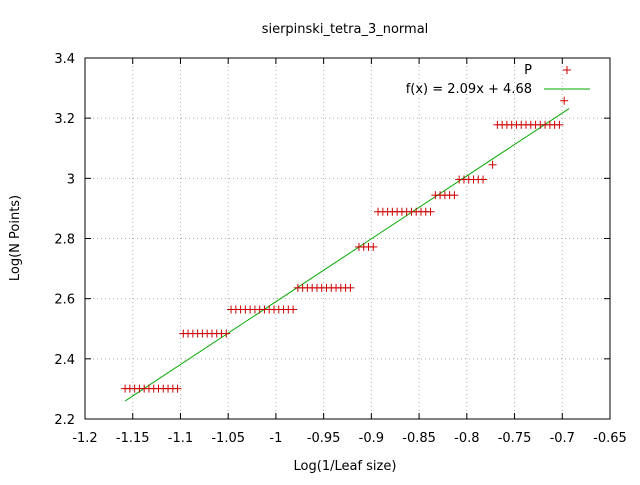 The image size is (640, 485). I want to click on y-tick-label: 2.4, so click(64, 360).